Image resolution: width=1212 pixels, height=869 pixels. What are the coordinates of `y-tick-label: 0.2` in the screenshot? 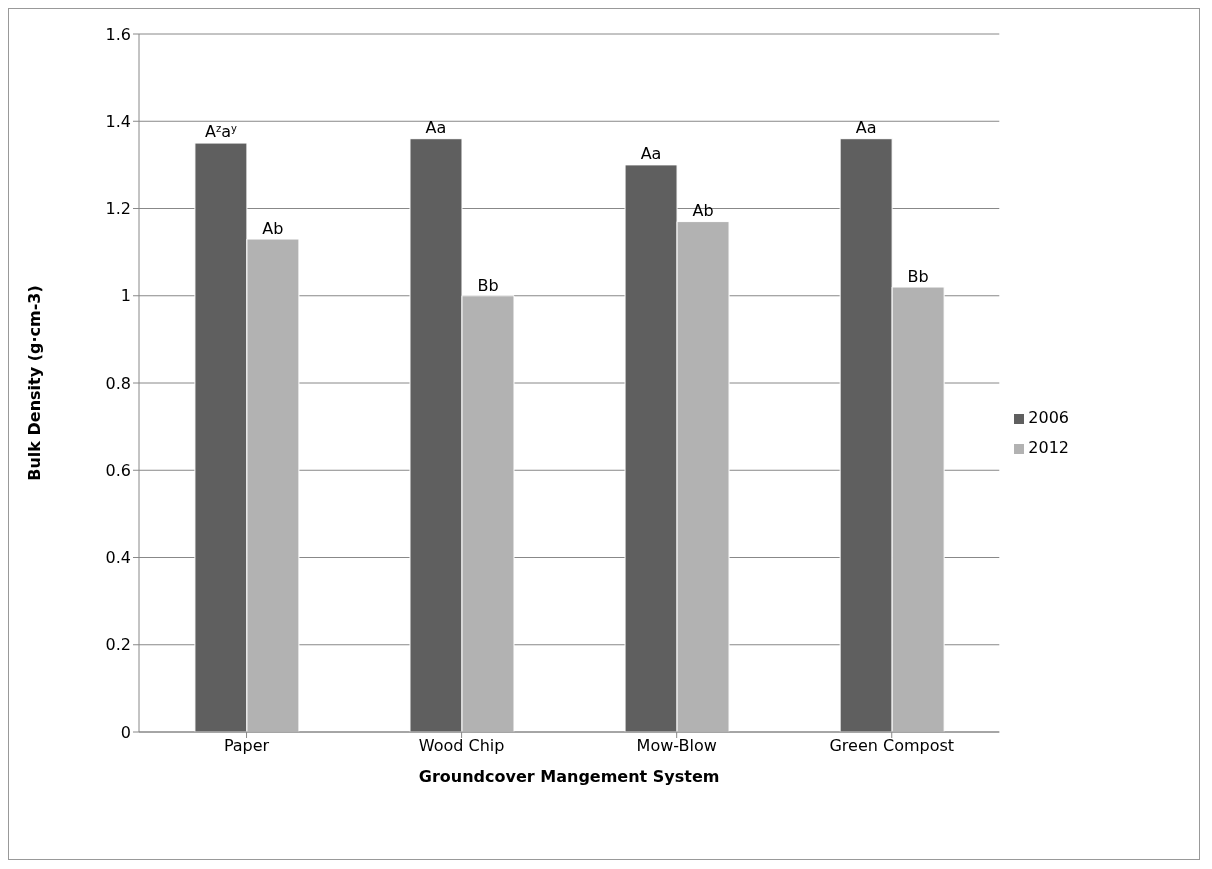 It's located at (118, 645).